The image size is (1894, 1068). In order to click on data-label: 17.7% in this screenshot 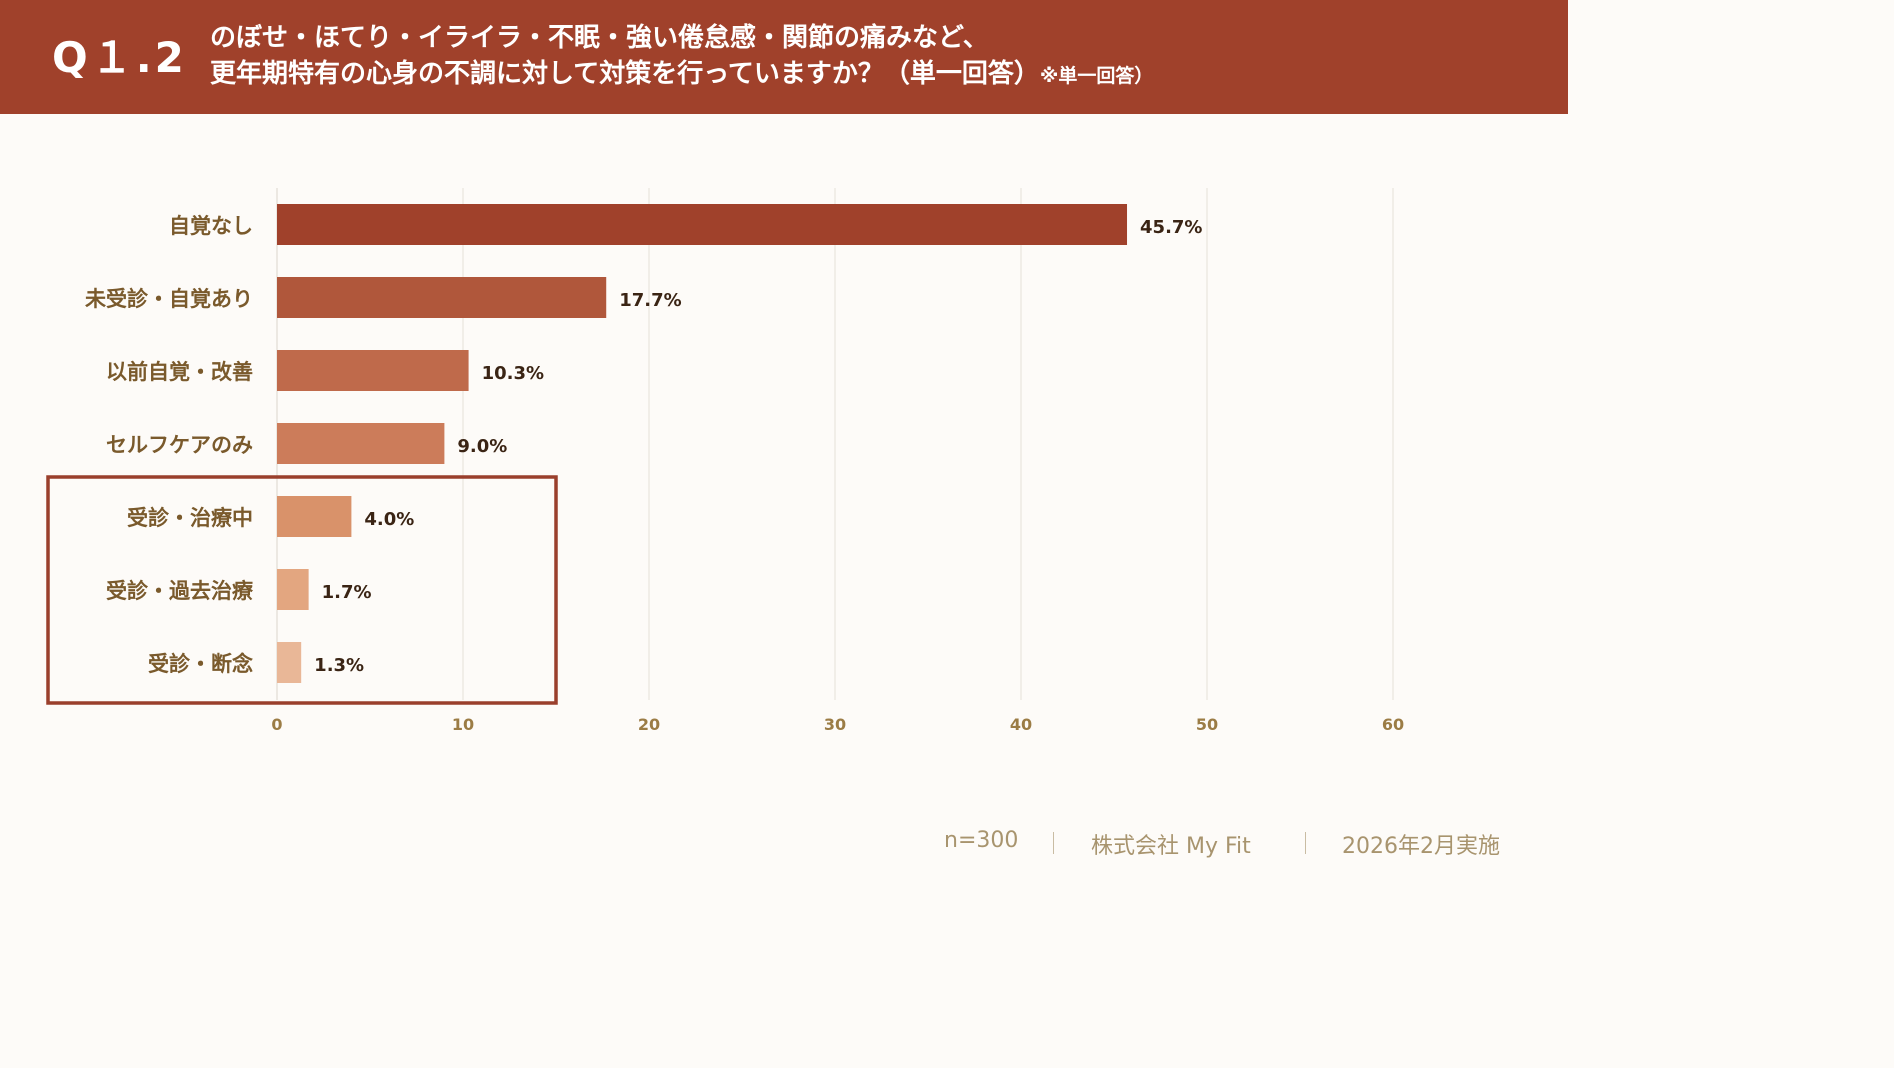, I will do `click(650, 300)`.